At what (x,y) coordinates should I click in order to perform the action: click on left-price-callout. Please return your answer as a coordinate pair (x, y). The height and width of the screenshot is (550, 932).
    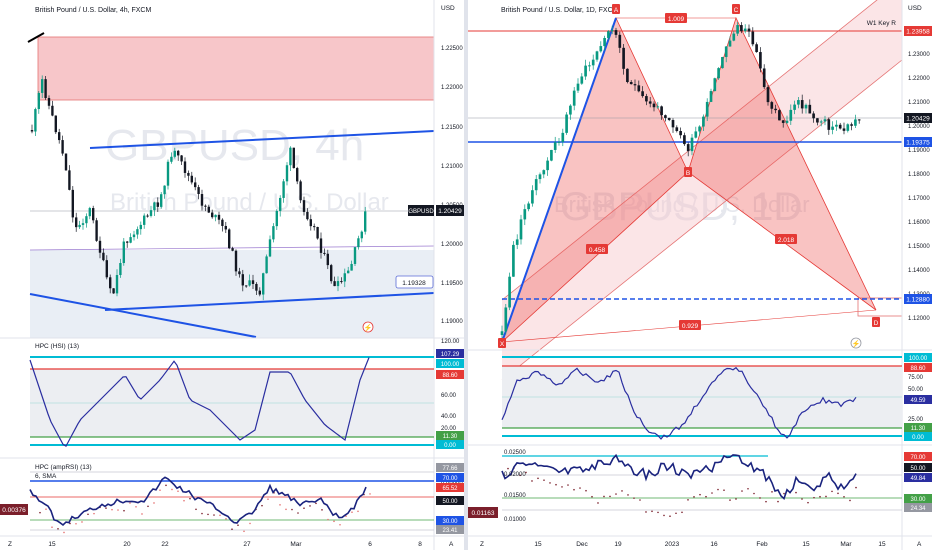
    Looking at the image, I should click on (414, 282).